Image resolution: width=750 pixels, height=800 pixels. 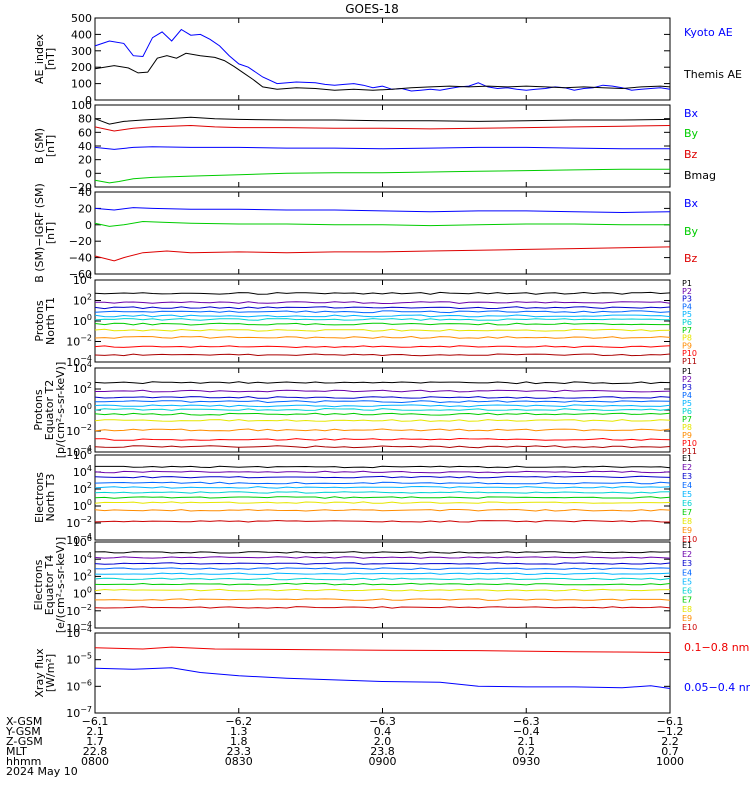 I want to click on series-line-p3, so click(x=382, y=308).